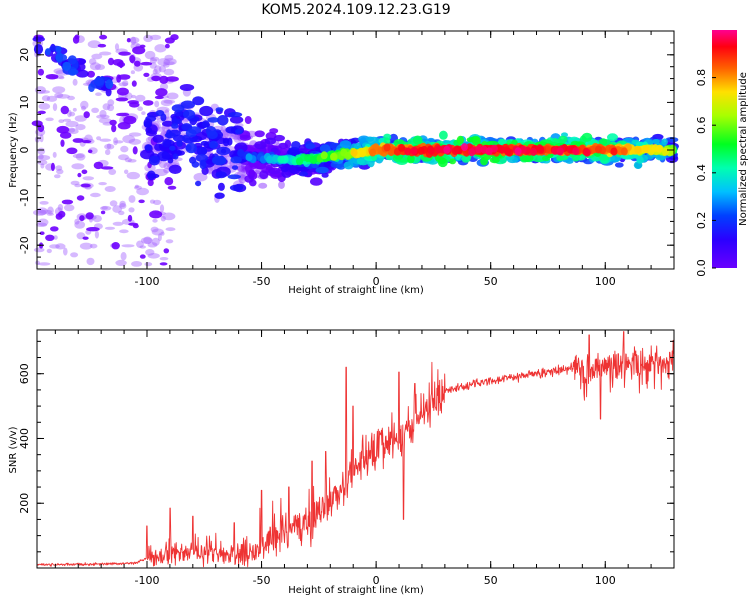  I want to click on snr-x-tick-label: 100, so click(605, 580).